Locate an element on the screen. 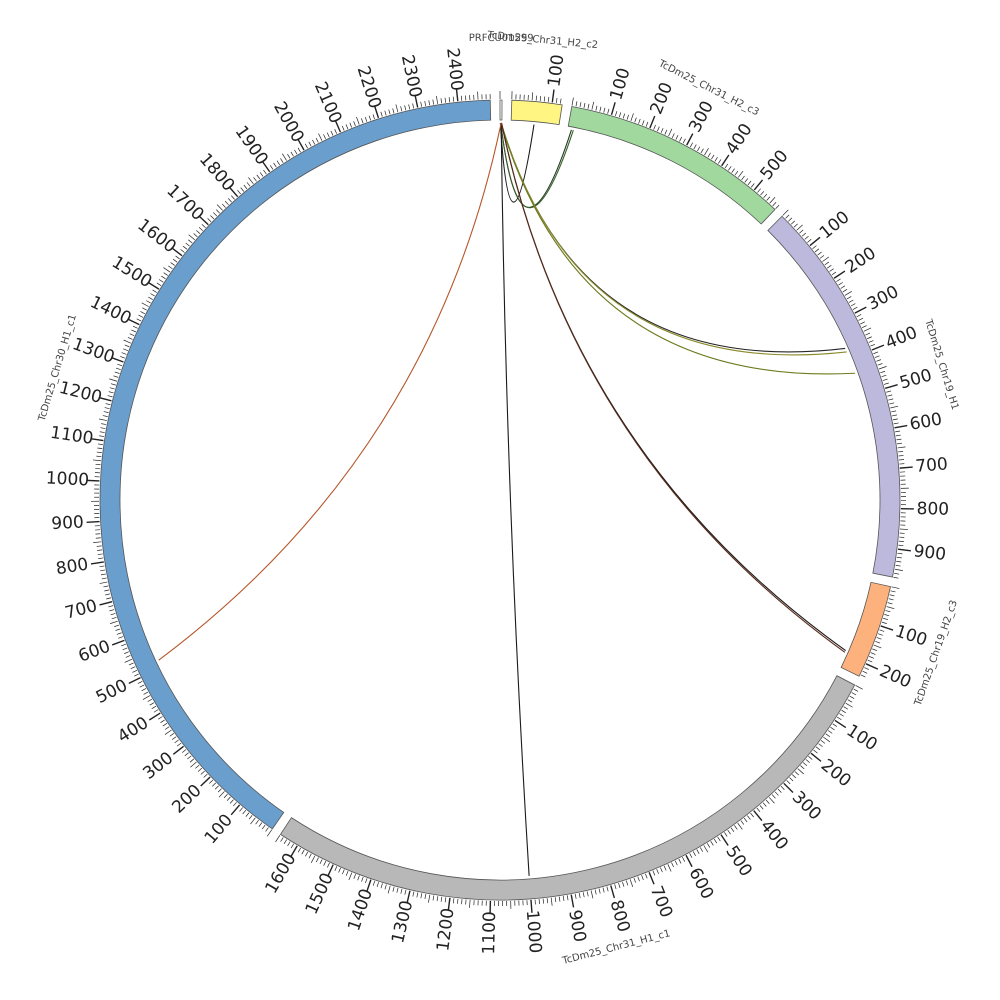 This screenshot has height=1000, width=1000. tick-label: 300 is located at coordinates (806, 805).